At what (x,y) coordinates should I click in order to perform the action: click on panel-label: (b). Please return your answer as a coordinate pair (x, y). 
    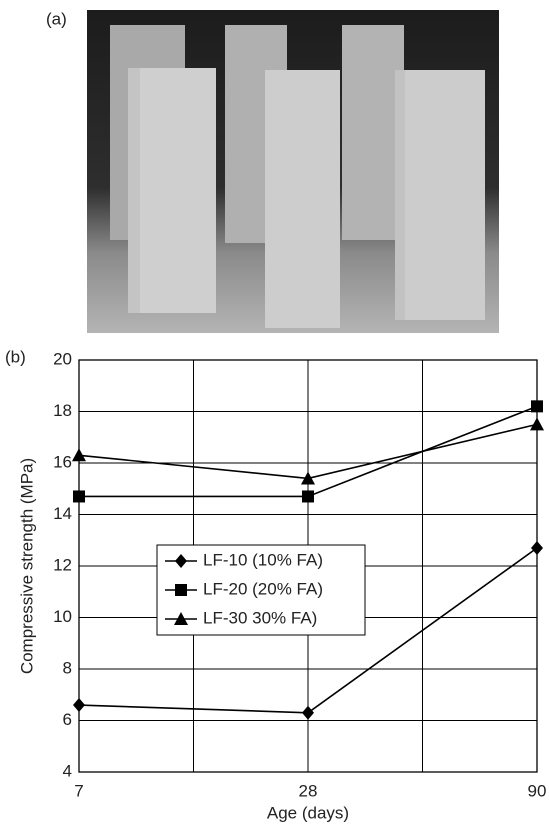
    Looking at the image, I should click on (15, 356).